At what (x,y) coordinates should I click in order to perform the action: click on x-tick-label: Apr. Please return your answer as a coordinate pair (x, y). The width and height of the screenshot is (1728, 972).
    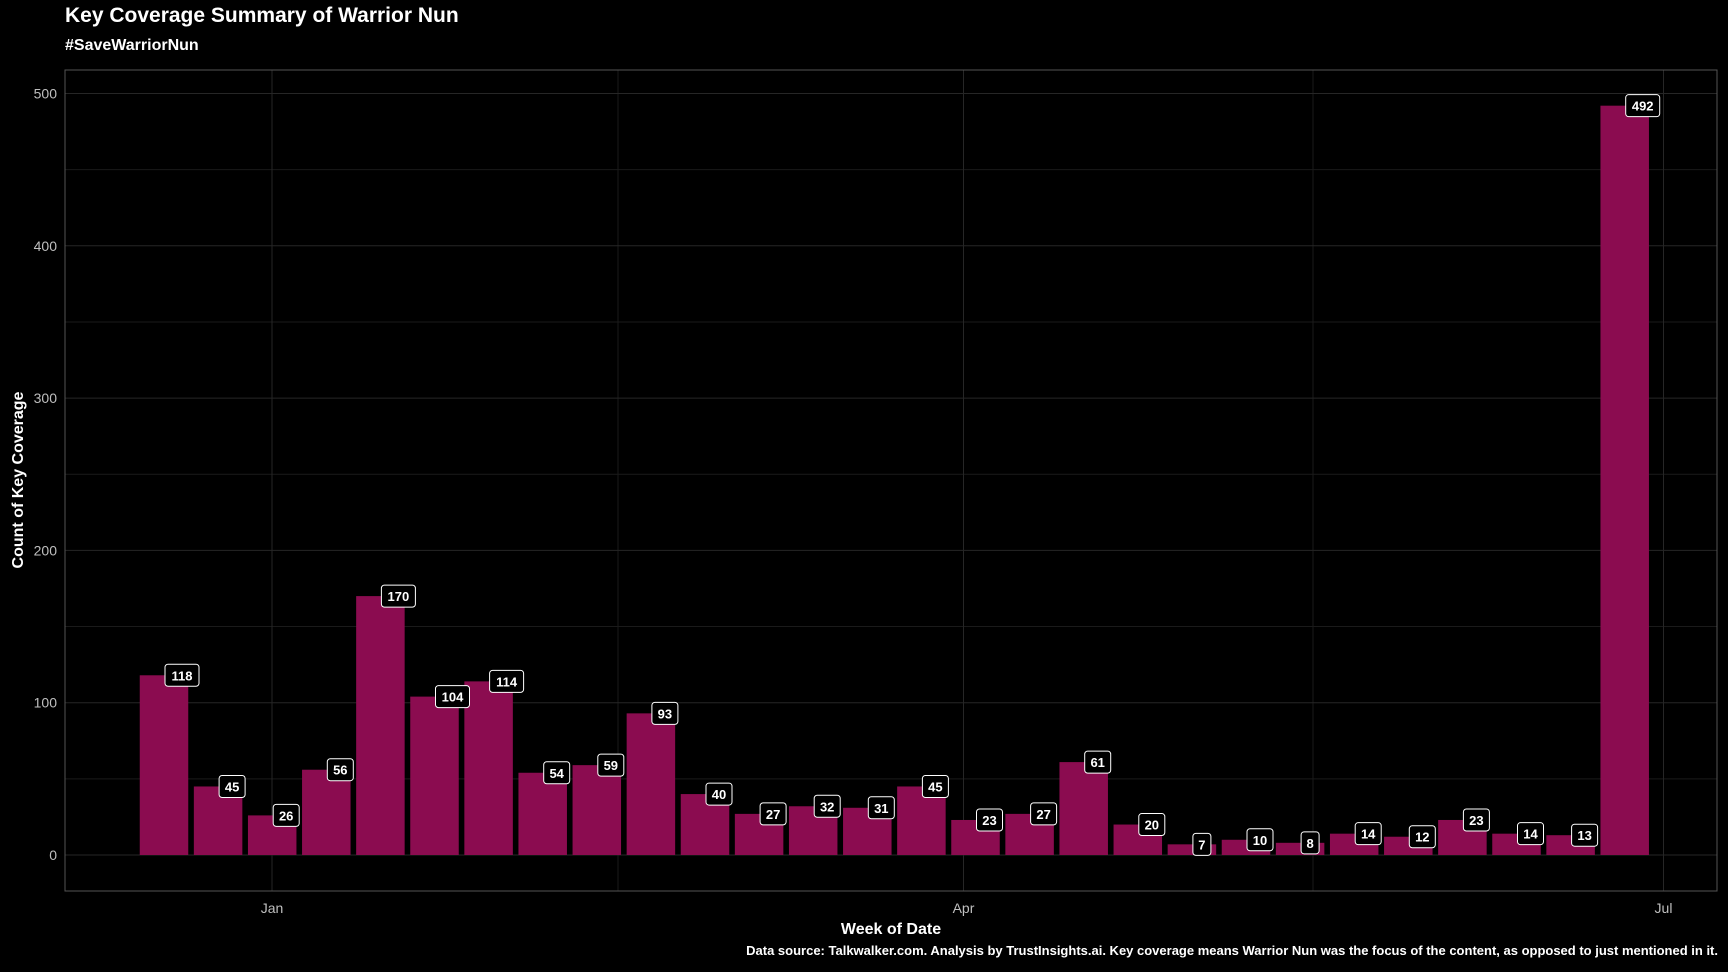
    Looking at the image, I should click on (964, 908).